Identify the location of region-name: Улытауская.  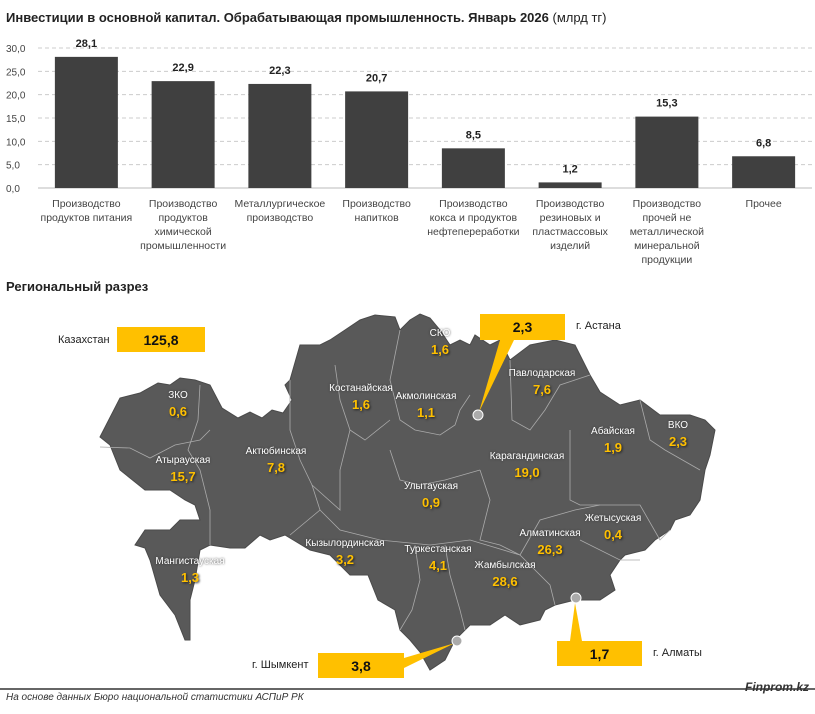
(431, 486).